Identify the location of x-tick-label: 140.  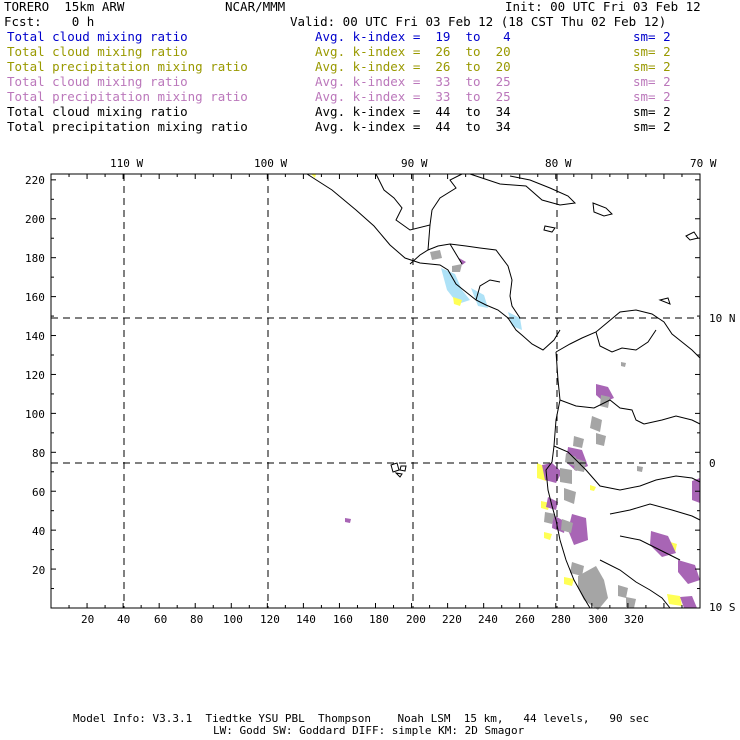
(306, 619).